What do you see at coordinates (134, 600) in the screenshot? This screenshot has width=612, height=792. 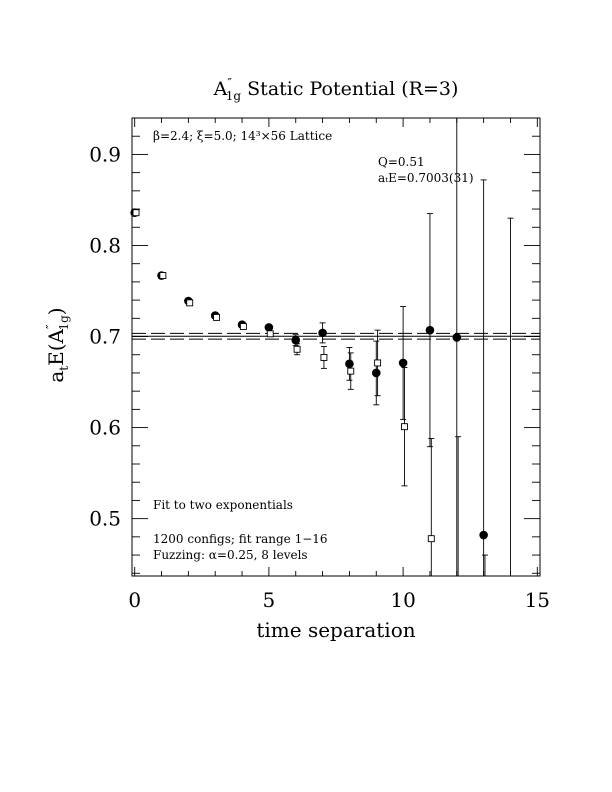 I see `x-tick-label: 0` at bounding box center [134, 600].